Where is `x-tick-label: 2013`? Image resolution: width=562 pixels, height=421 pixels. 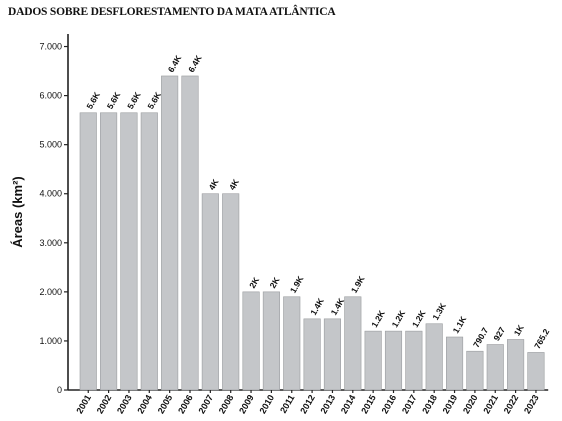
x-tick-label: 2013 is located at coordinates (328, 404).